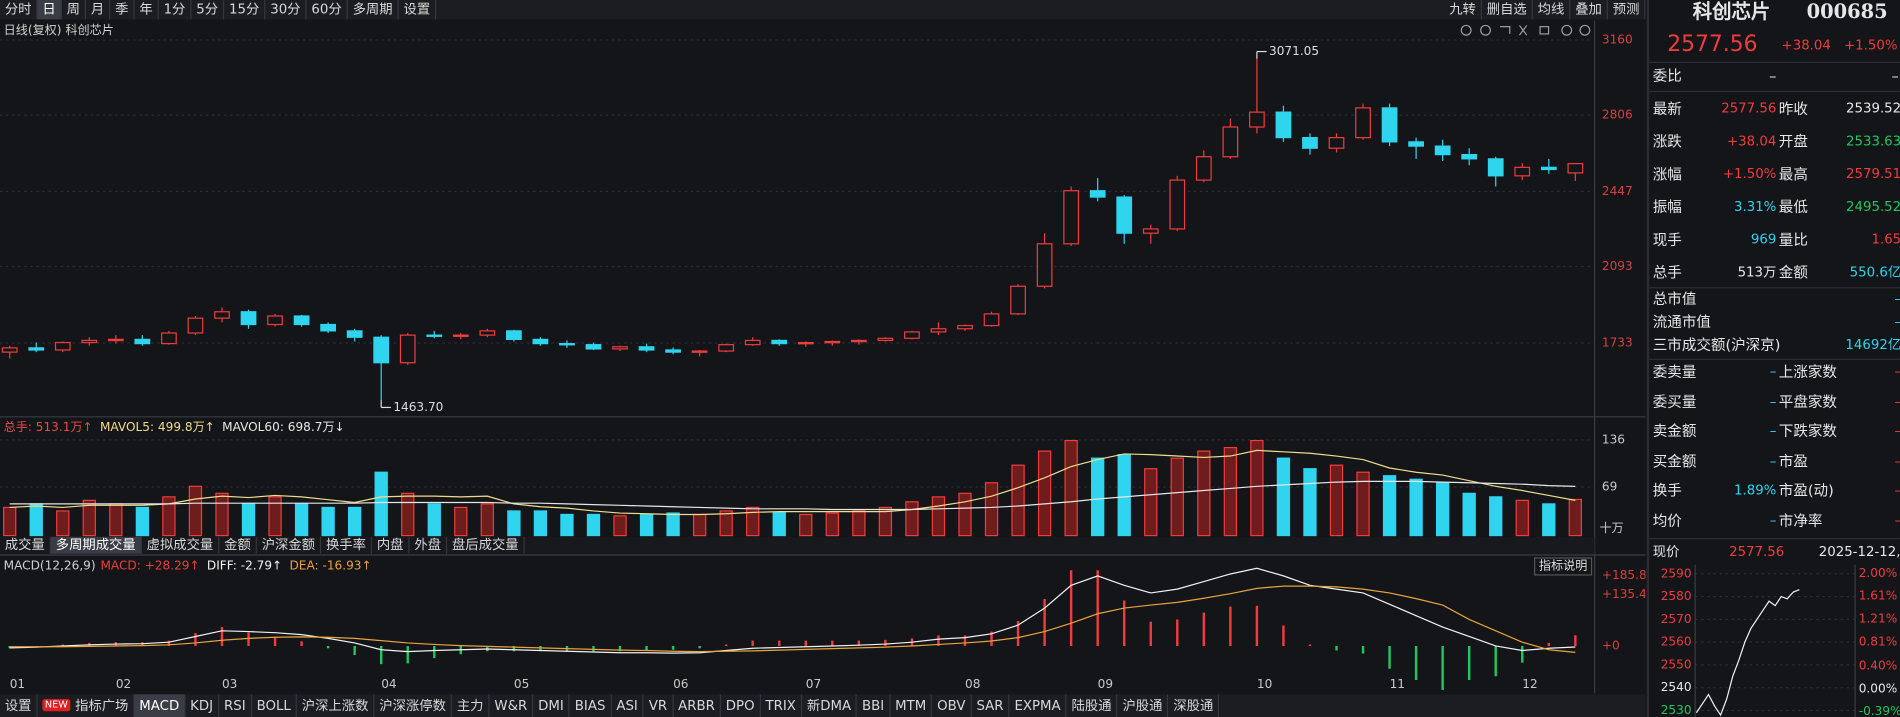  I want to click on indicator-tab: ASI, so click(628, 705).